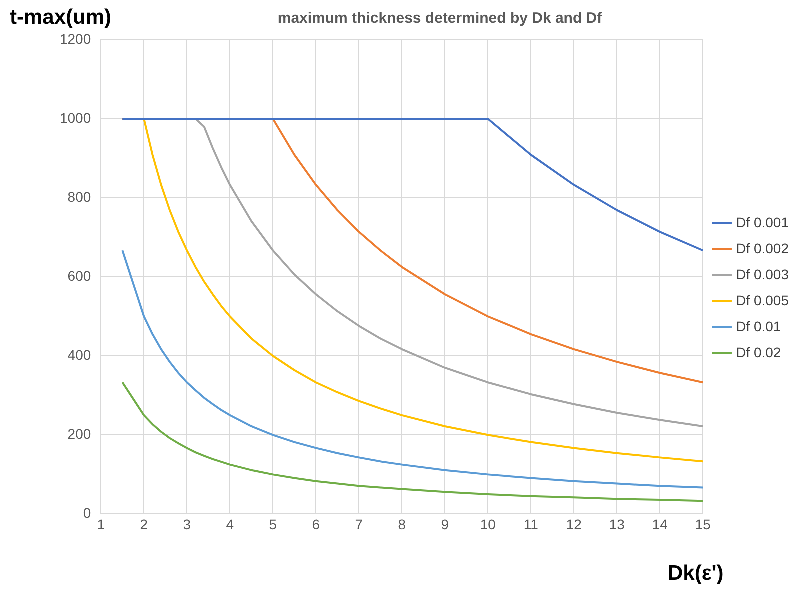  What do you see at coordinates (273, 524) in the screenshot?
I see `x-tick-label: 5` at bounding box center [273, 524].